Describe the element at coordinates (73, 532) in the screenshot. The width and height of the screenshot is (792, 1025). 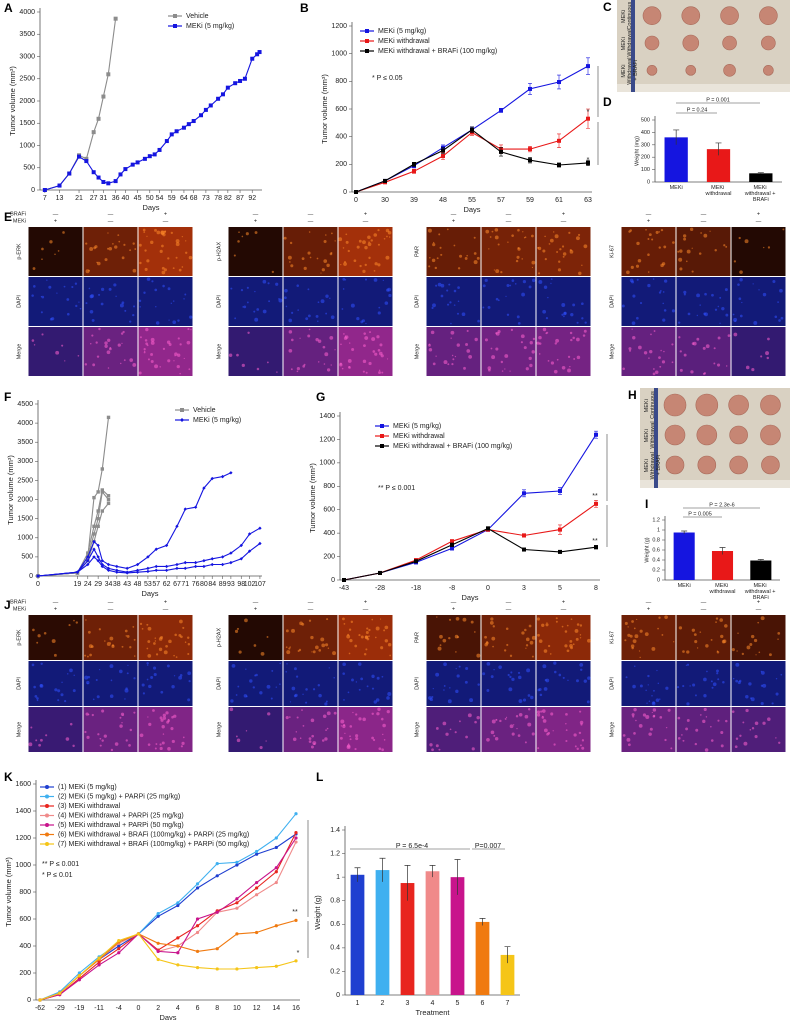
I see `series-line` at that location.